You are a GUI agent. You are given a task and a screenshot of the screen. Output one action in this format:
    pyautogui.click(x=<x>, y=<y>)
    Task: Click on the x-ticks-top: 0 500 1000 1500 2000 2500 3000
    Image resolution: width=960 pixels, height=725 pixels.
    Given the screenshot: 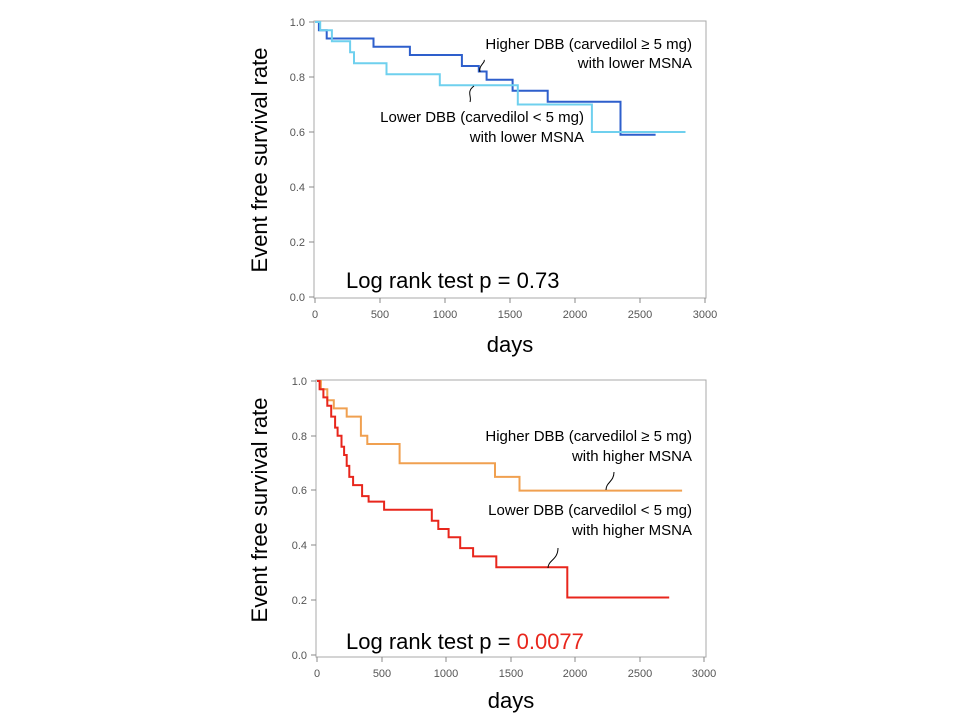 What is the action you would take?
    pyautogui.click(x=514, y=309)
    